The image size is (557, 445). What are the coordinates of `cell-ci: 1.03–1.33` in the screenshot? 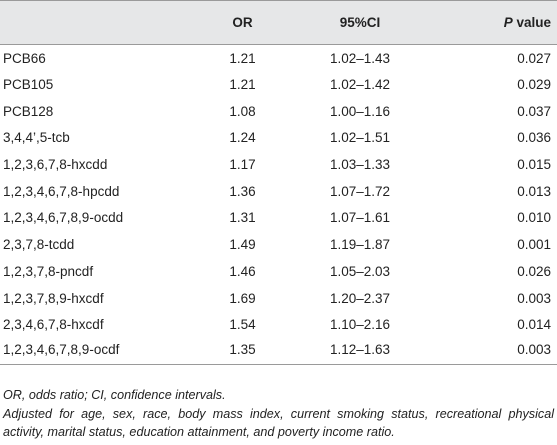 It's located at (360, 165).